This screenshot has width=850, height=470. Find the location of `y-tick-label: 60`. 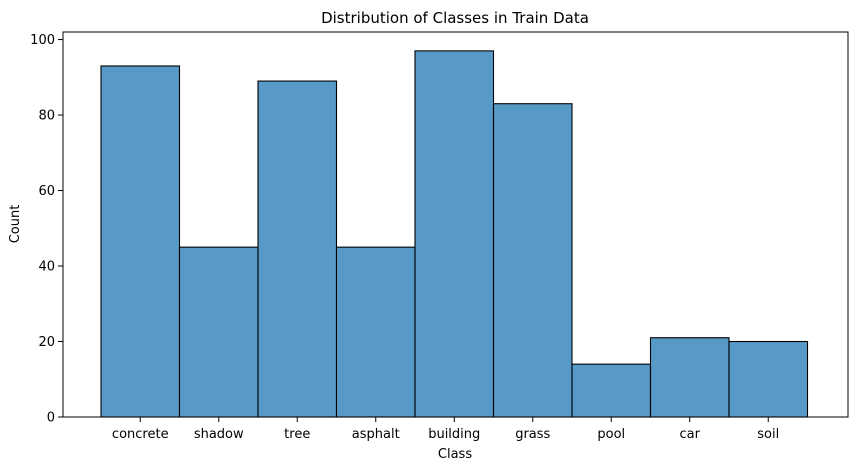

y-tick-label: 60 is located at coordinates (46, 191).